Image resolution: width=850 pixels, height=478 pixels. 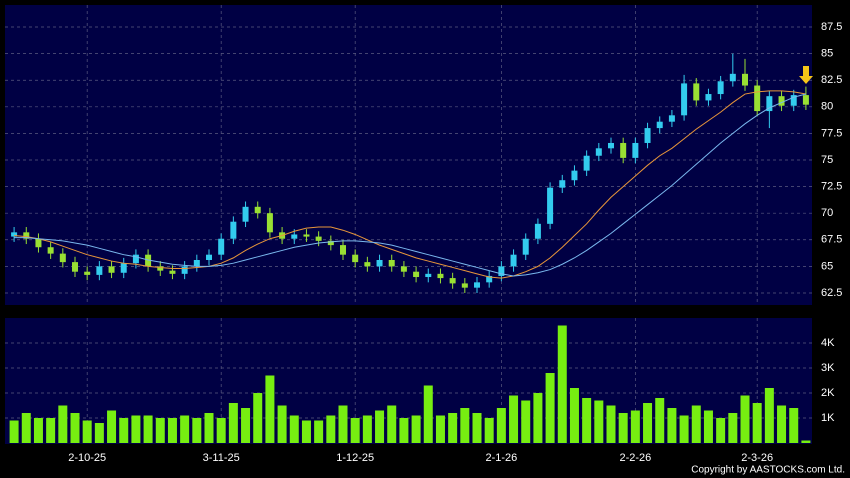 What do you see at coordinates (831, 27) in the screenshot?
I see `y-tick-label: 87.5` at bounding box center [831, 27].